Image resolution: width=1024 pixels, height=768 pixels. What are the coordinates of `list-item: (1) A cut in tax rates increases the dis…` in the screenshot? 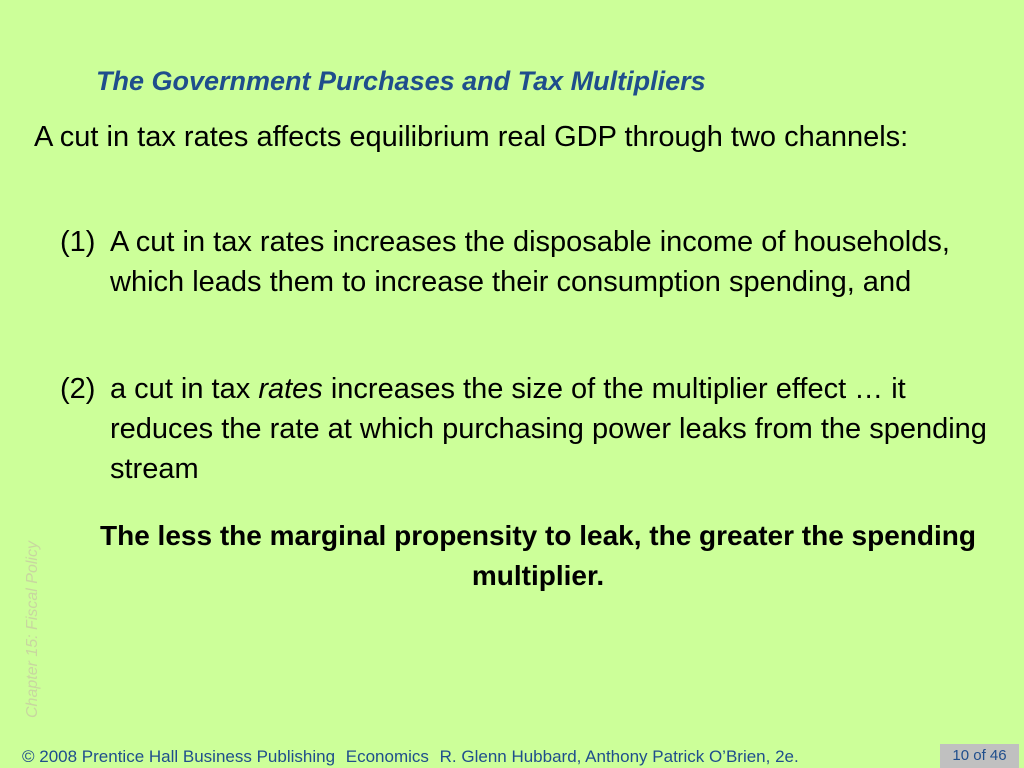 It's located at (537, 262).